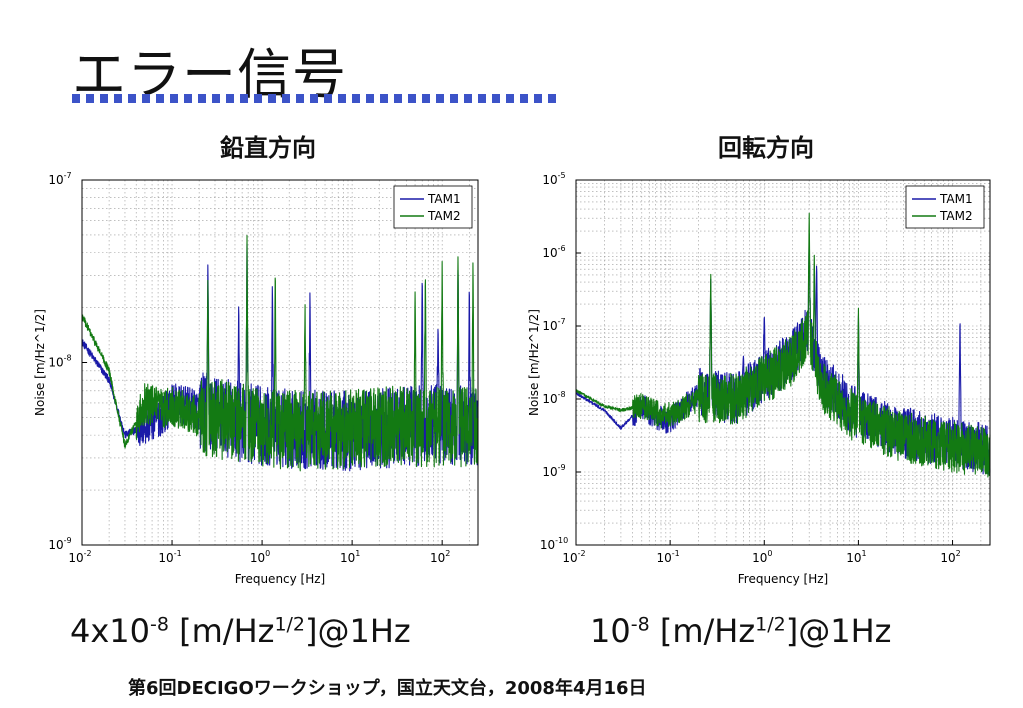 The image size is (1023, 708). What do you see at coordinates (387, 688) in the screenshot?
I see `footer-event-line: 第6回DECIGOワークショップ，国立天文台，2008年4月16日` at bounding box center [387, 688].